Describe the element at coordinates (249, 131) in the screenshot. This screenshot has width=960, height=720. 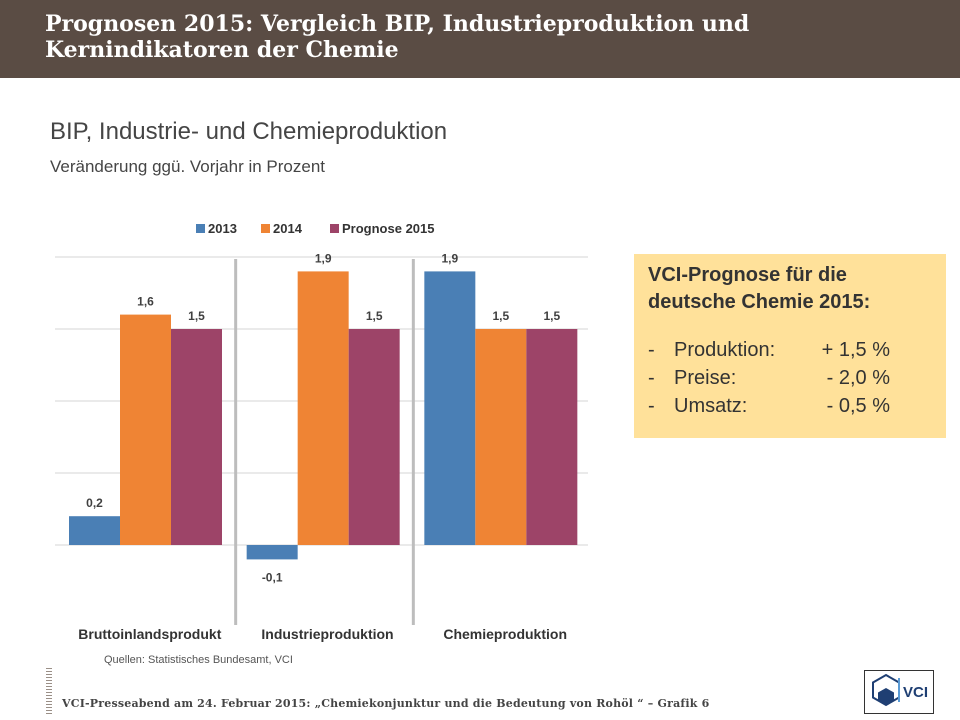
I see `chart-title: BIP, Industrie- und Chemieproduktion` at that location.